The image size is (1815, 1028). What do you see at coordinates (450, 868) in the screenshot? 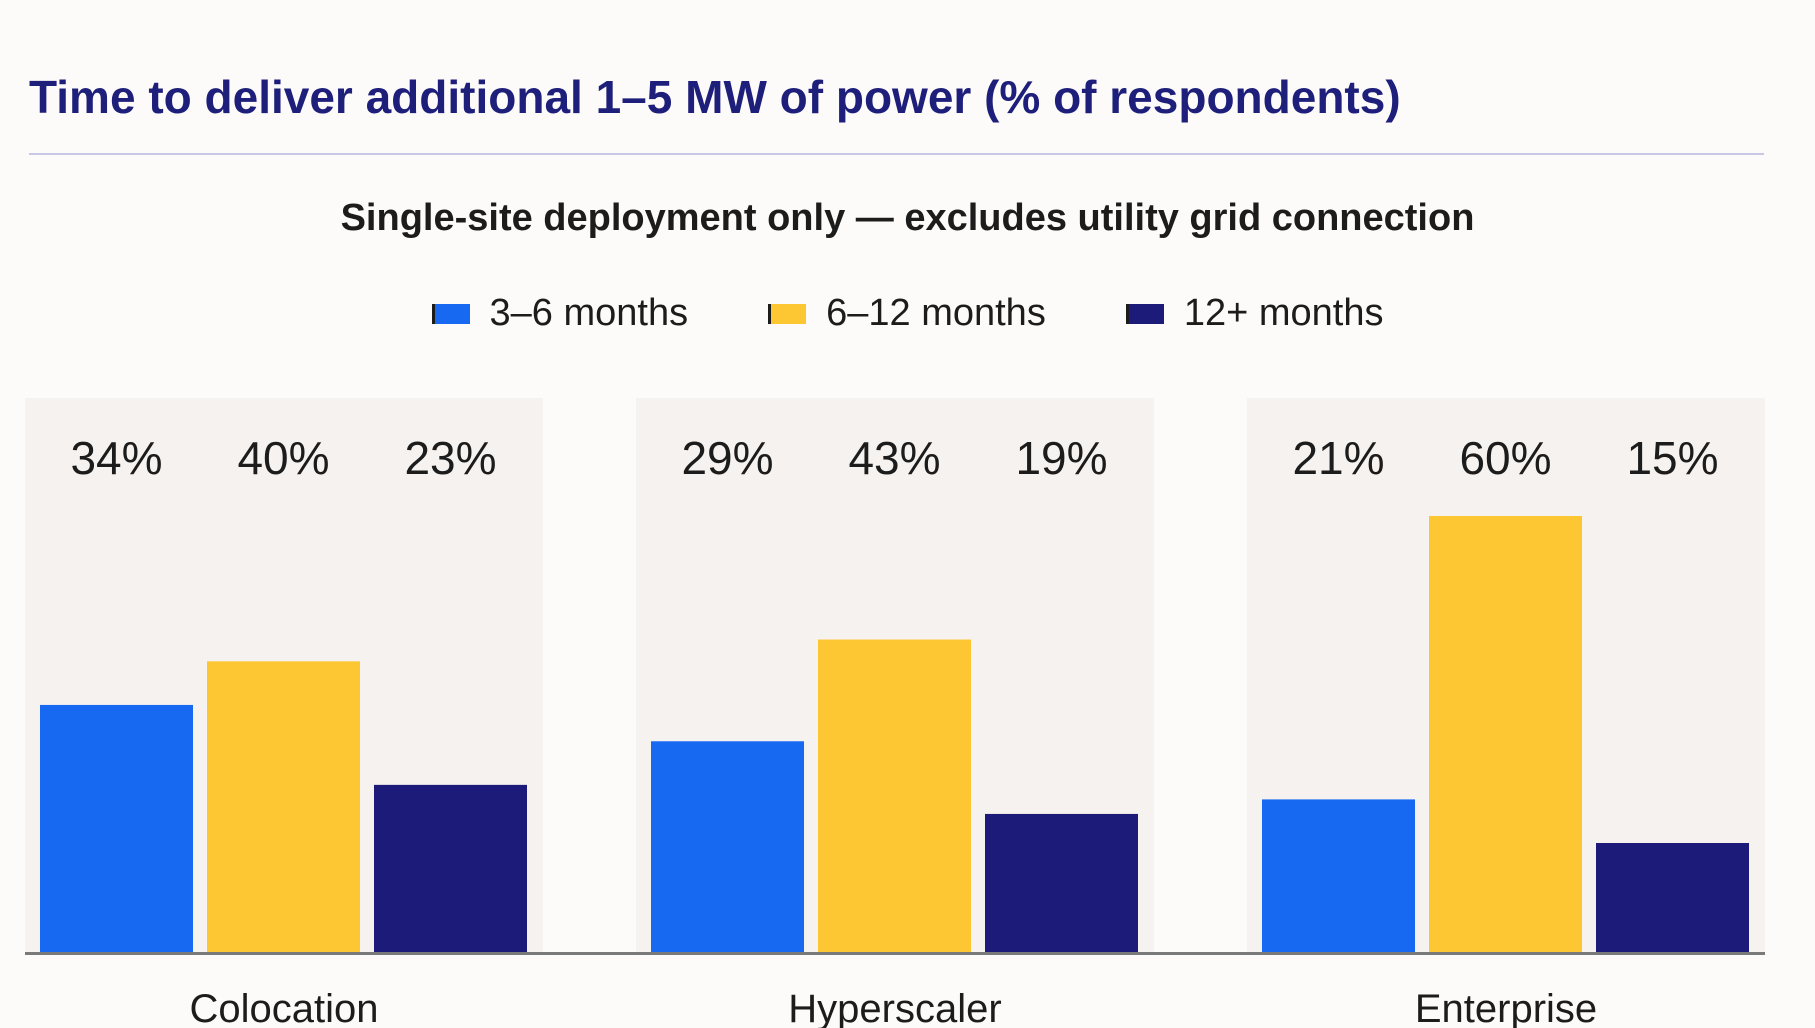
I see `bar-colocation-12-months` at bounding box center [450, 868].